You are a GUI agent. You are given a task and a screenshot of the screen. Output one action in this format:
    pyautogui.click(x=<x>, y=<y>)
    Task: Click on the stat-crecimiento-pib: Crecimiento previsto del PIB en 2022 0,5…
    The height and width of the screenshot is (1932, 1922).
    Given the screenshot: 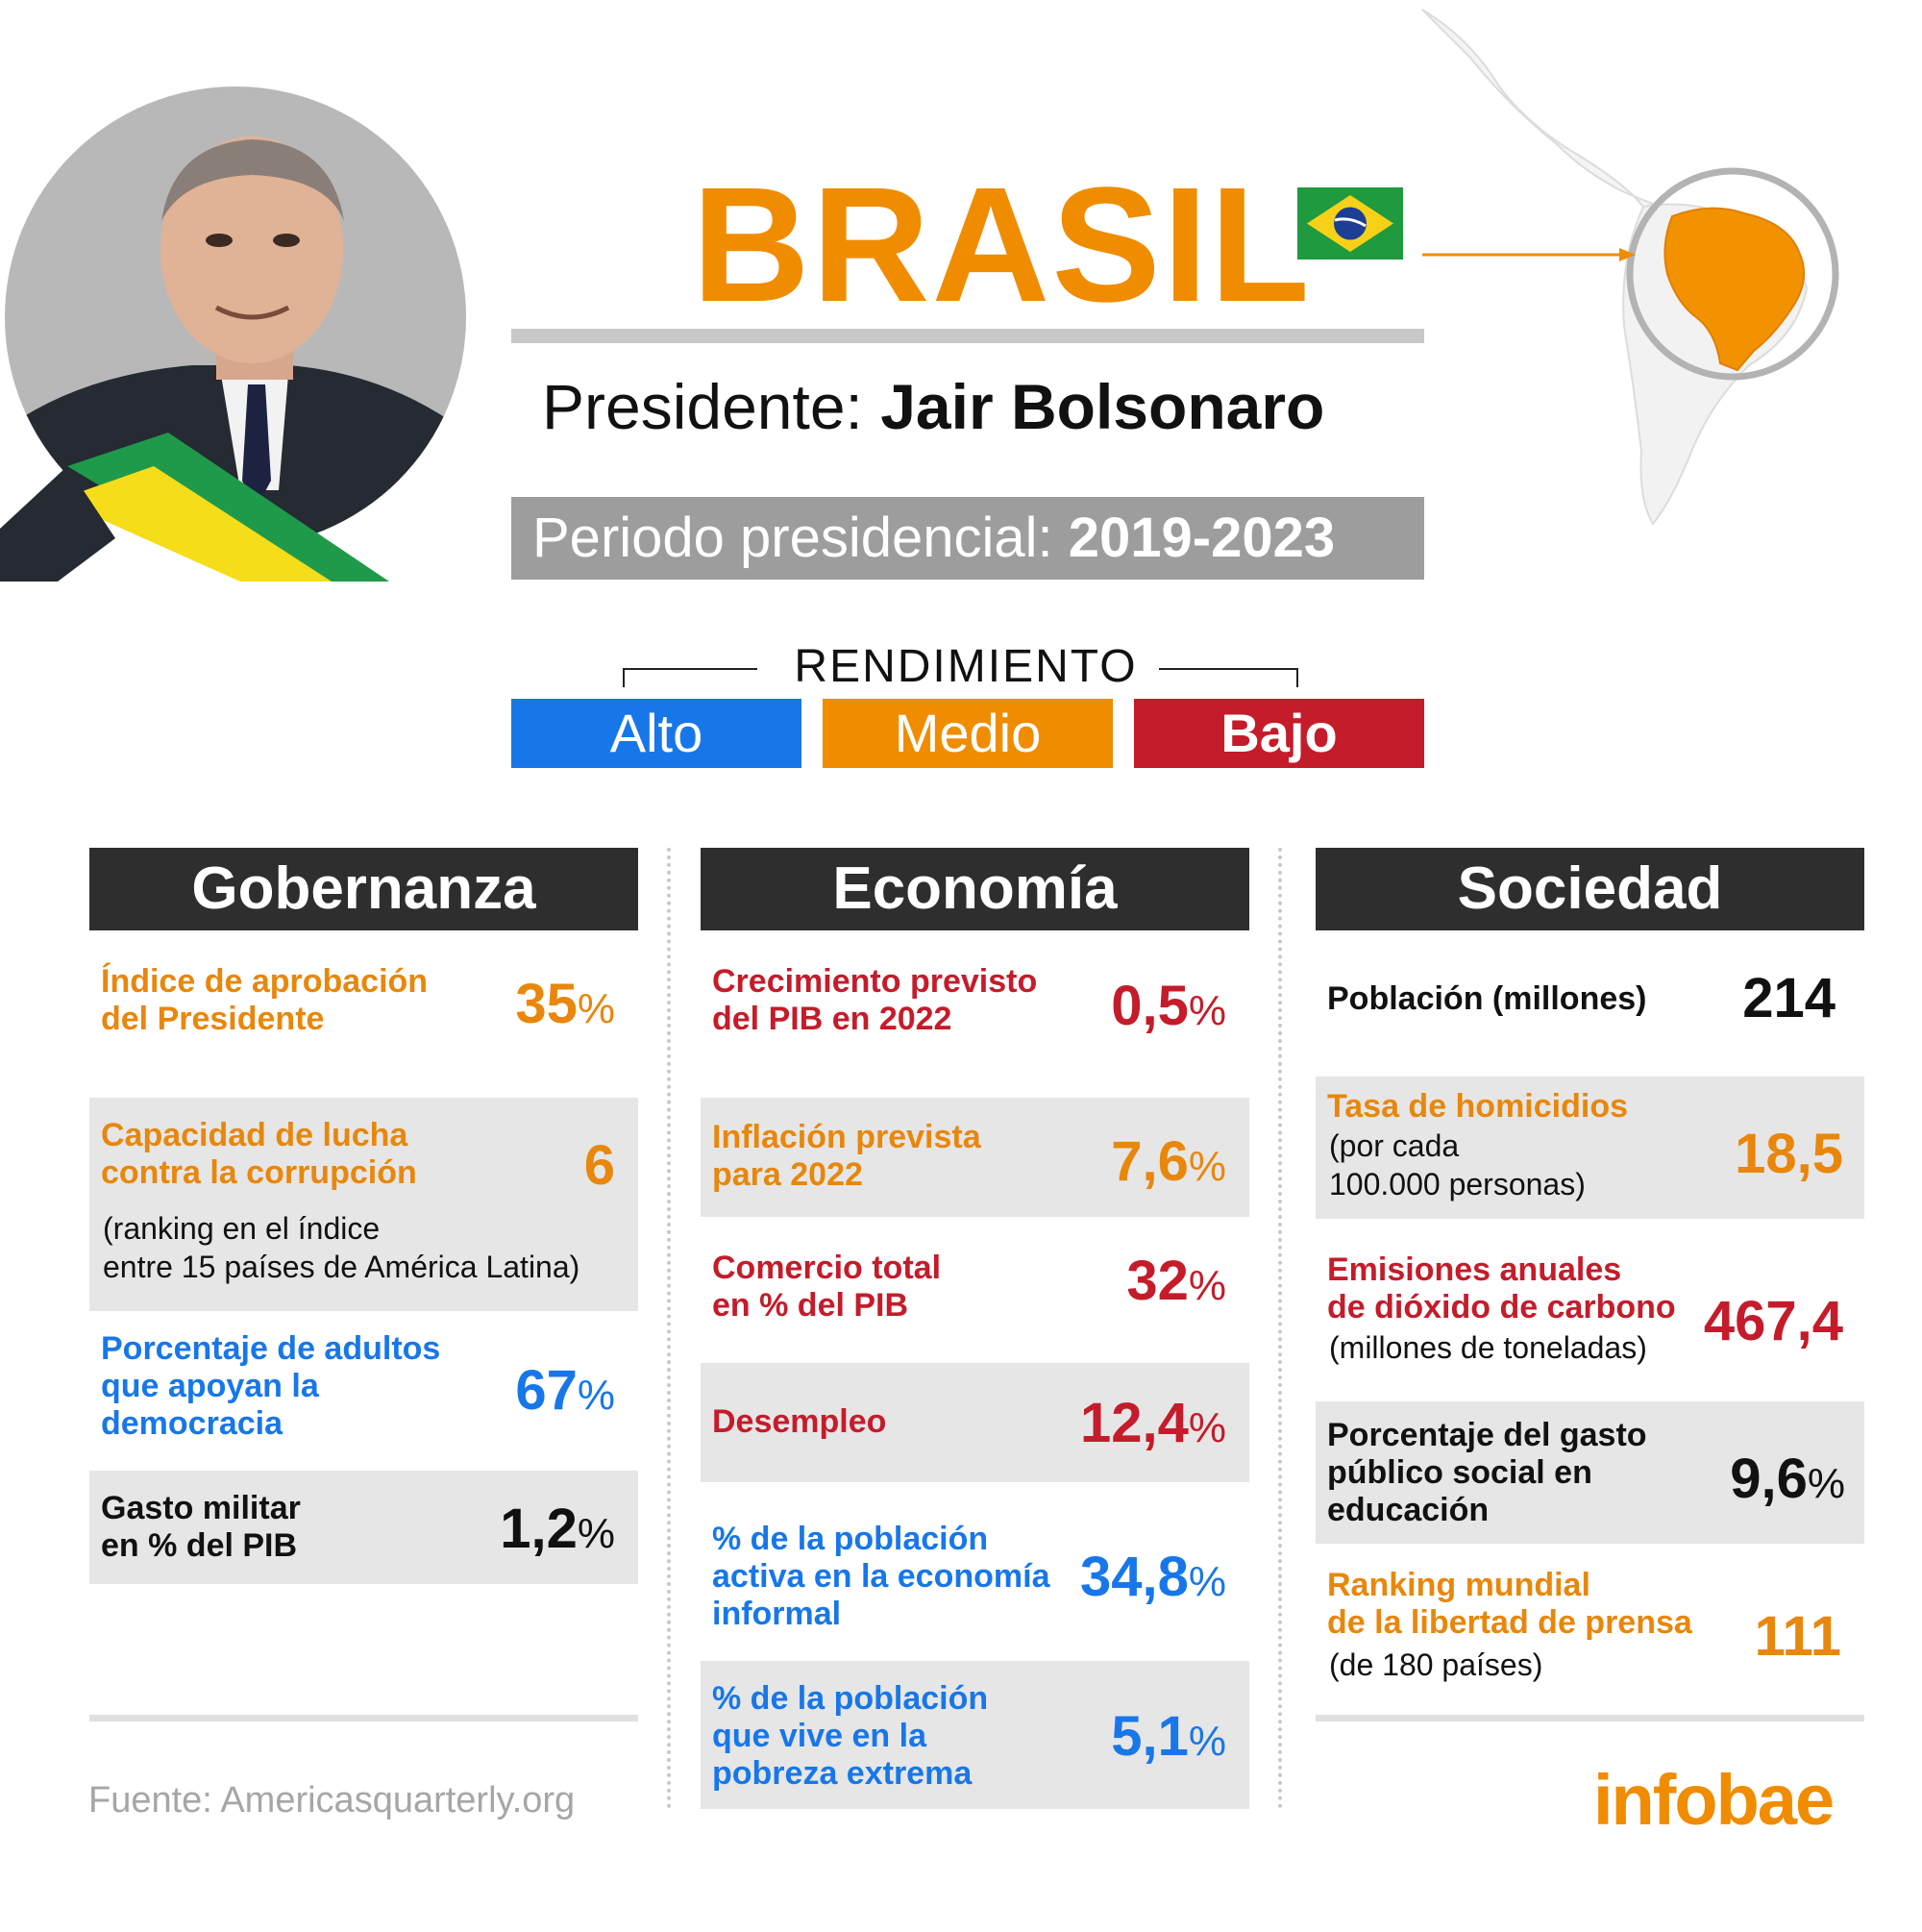 What is the action you would take?
    pyautogui.click(x=975, y=1006)
    